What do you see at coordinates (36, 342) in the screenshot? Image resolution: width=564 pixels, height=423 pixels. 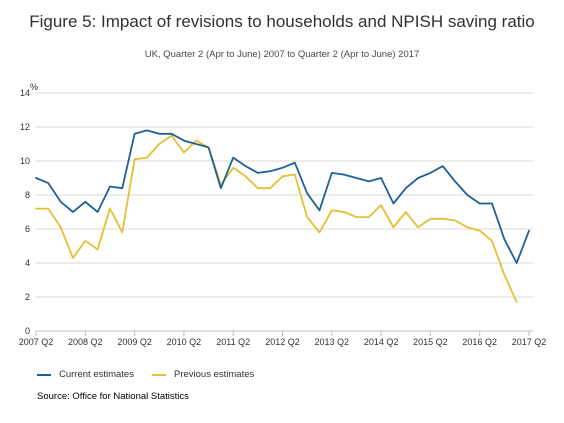 I see `x-tick-label: 2007 Q2` at bounding box center [36, 342].